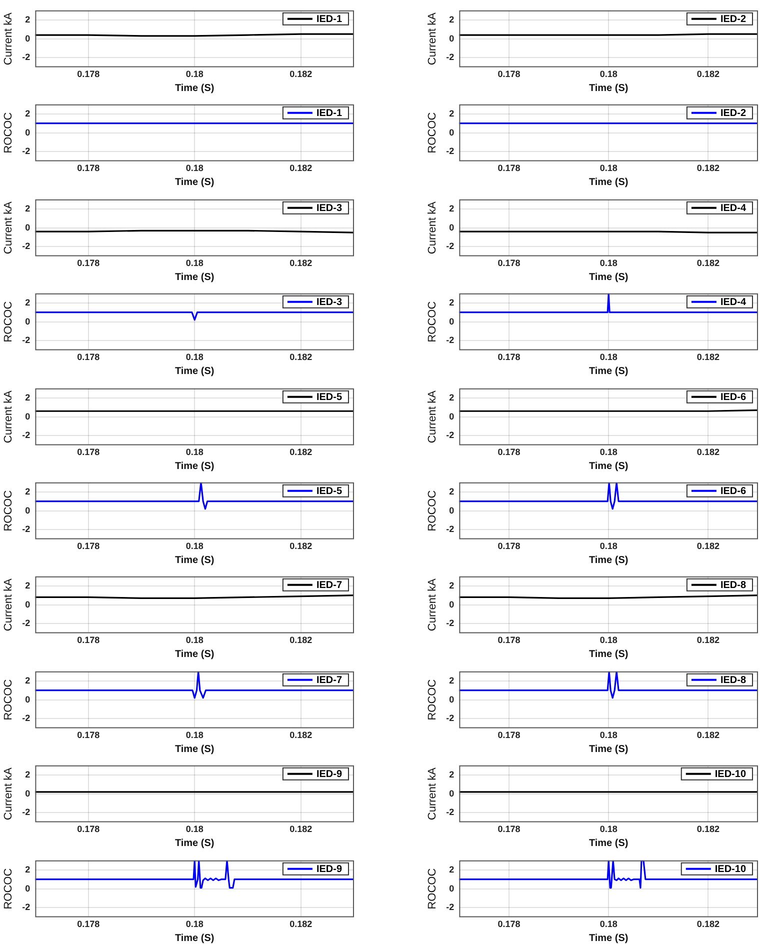 The width and height of the screenshot is (760, 944). I want to click on legend-label: IED-9, so click(329, 774).